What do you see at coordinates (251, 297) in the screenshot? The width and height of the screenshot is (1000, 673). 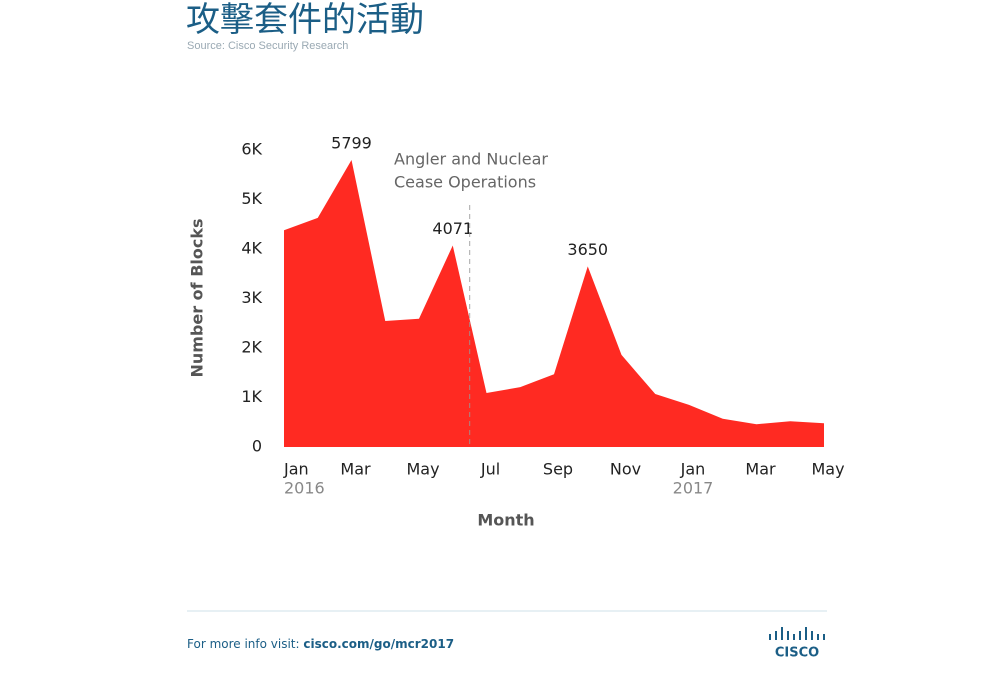 I see `y-tick-label: 3K` at bounding box center [251, 297].